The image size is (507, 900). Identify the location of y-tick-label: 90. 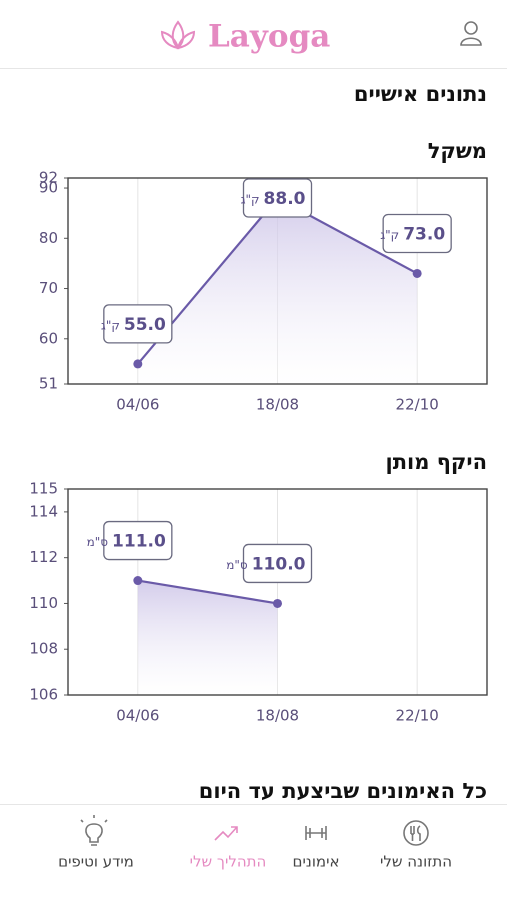
(48, 188).